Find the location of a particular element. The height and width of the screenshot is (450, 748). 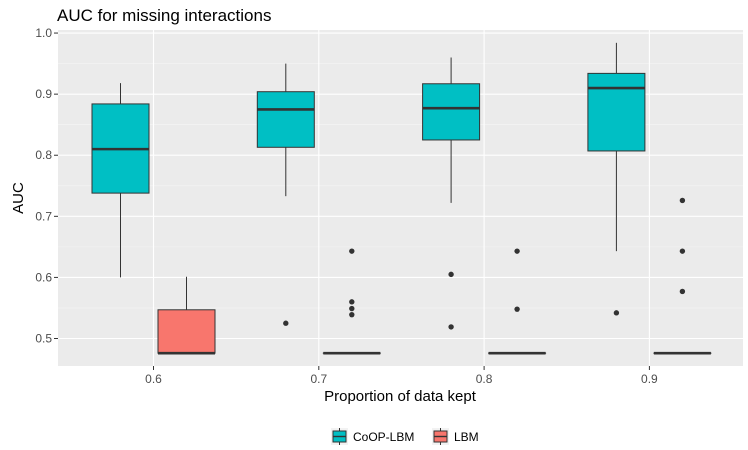

x-axis-title: Proportion of data kept is located at coordinates (400, 396).